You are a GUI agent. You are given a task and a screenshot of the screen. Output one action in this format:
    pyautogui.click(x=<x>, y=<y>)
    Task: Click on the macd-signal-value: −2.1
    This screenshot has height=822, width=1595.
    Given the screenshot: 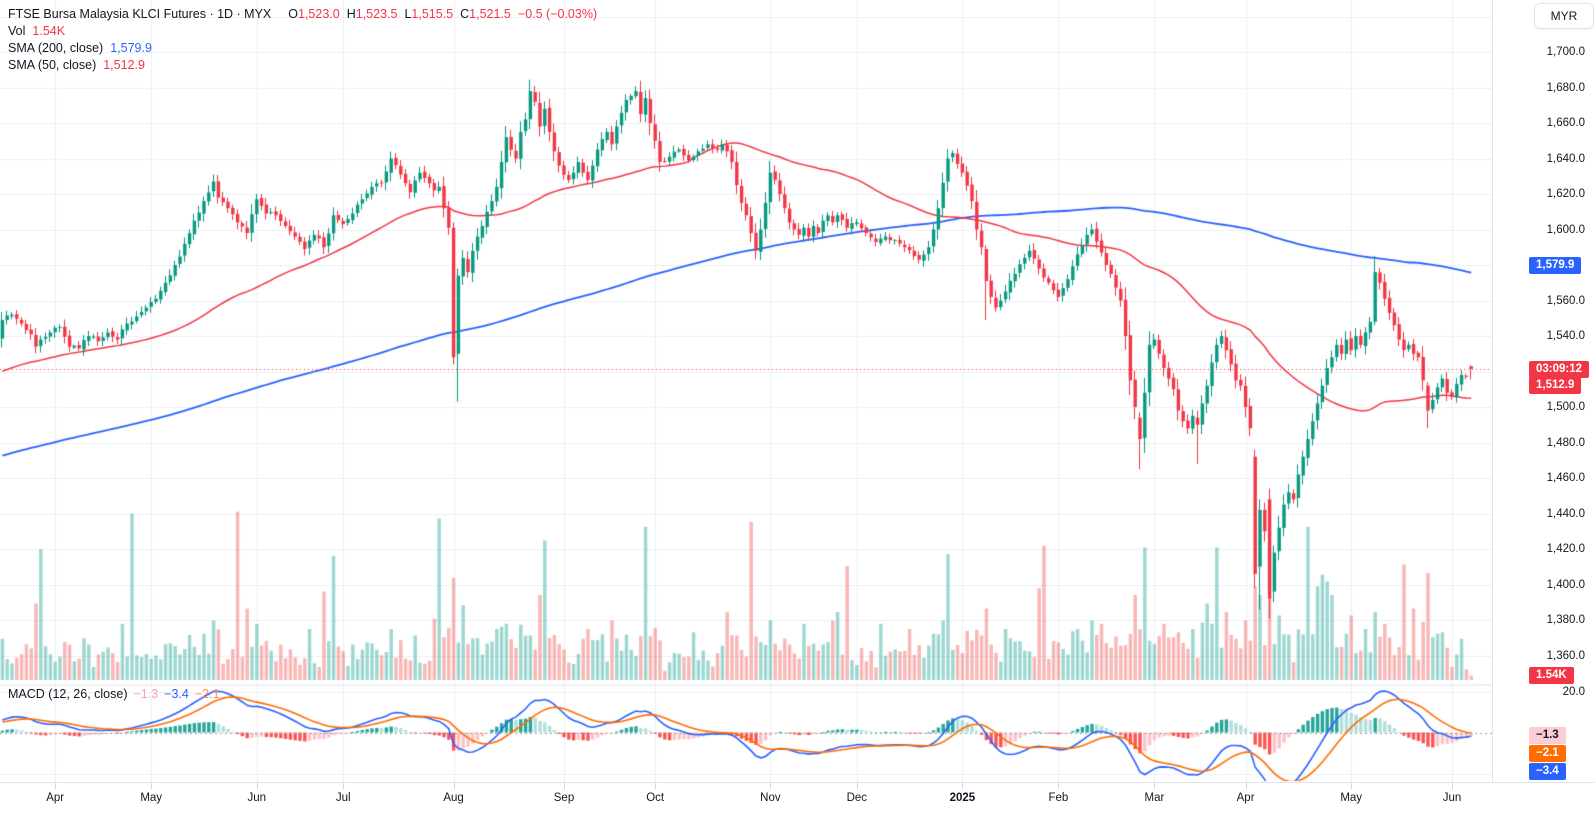 What is the action you would take?
    pyautogui.click(x=207, y=694)
    